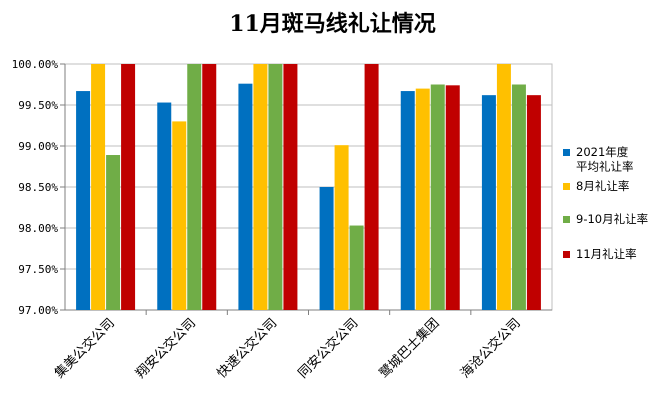 This screenshot has width=665, height=403. I want to click on category-label: 集美公交公司, so click(84, 348).